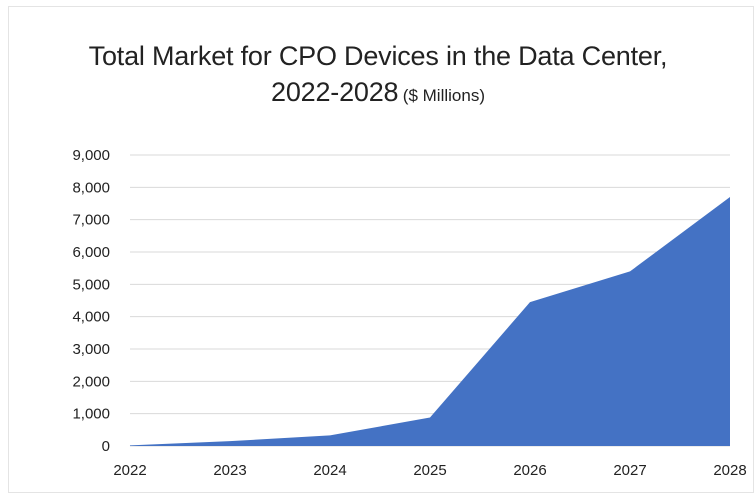 The image size is (756, 495). What do you see at coordinates (629, 470) in the screenshot?
I see `x-tick-label: 2027` at bounding box center [629, 470].